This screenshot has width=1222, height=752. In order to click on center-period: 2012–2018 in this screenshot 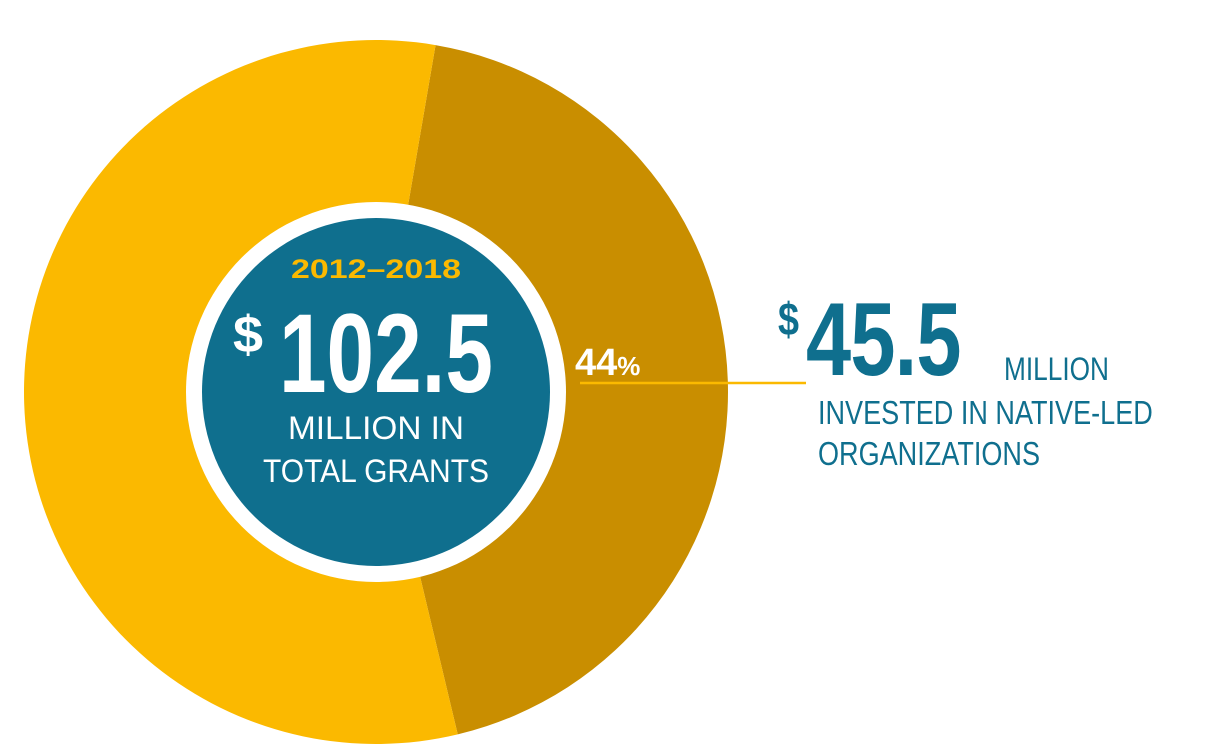, I will do `click(376, 269)`.